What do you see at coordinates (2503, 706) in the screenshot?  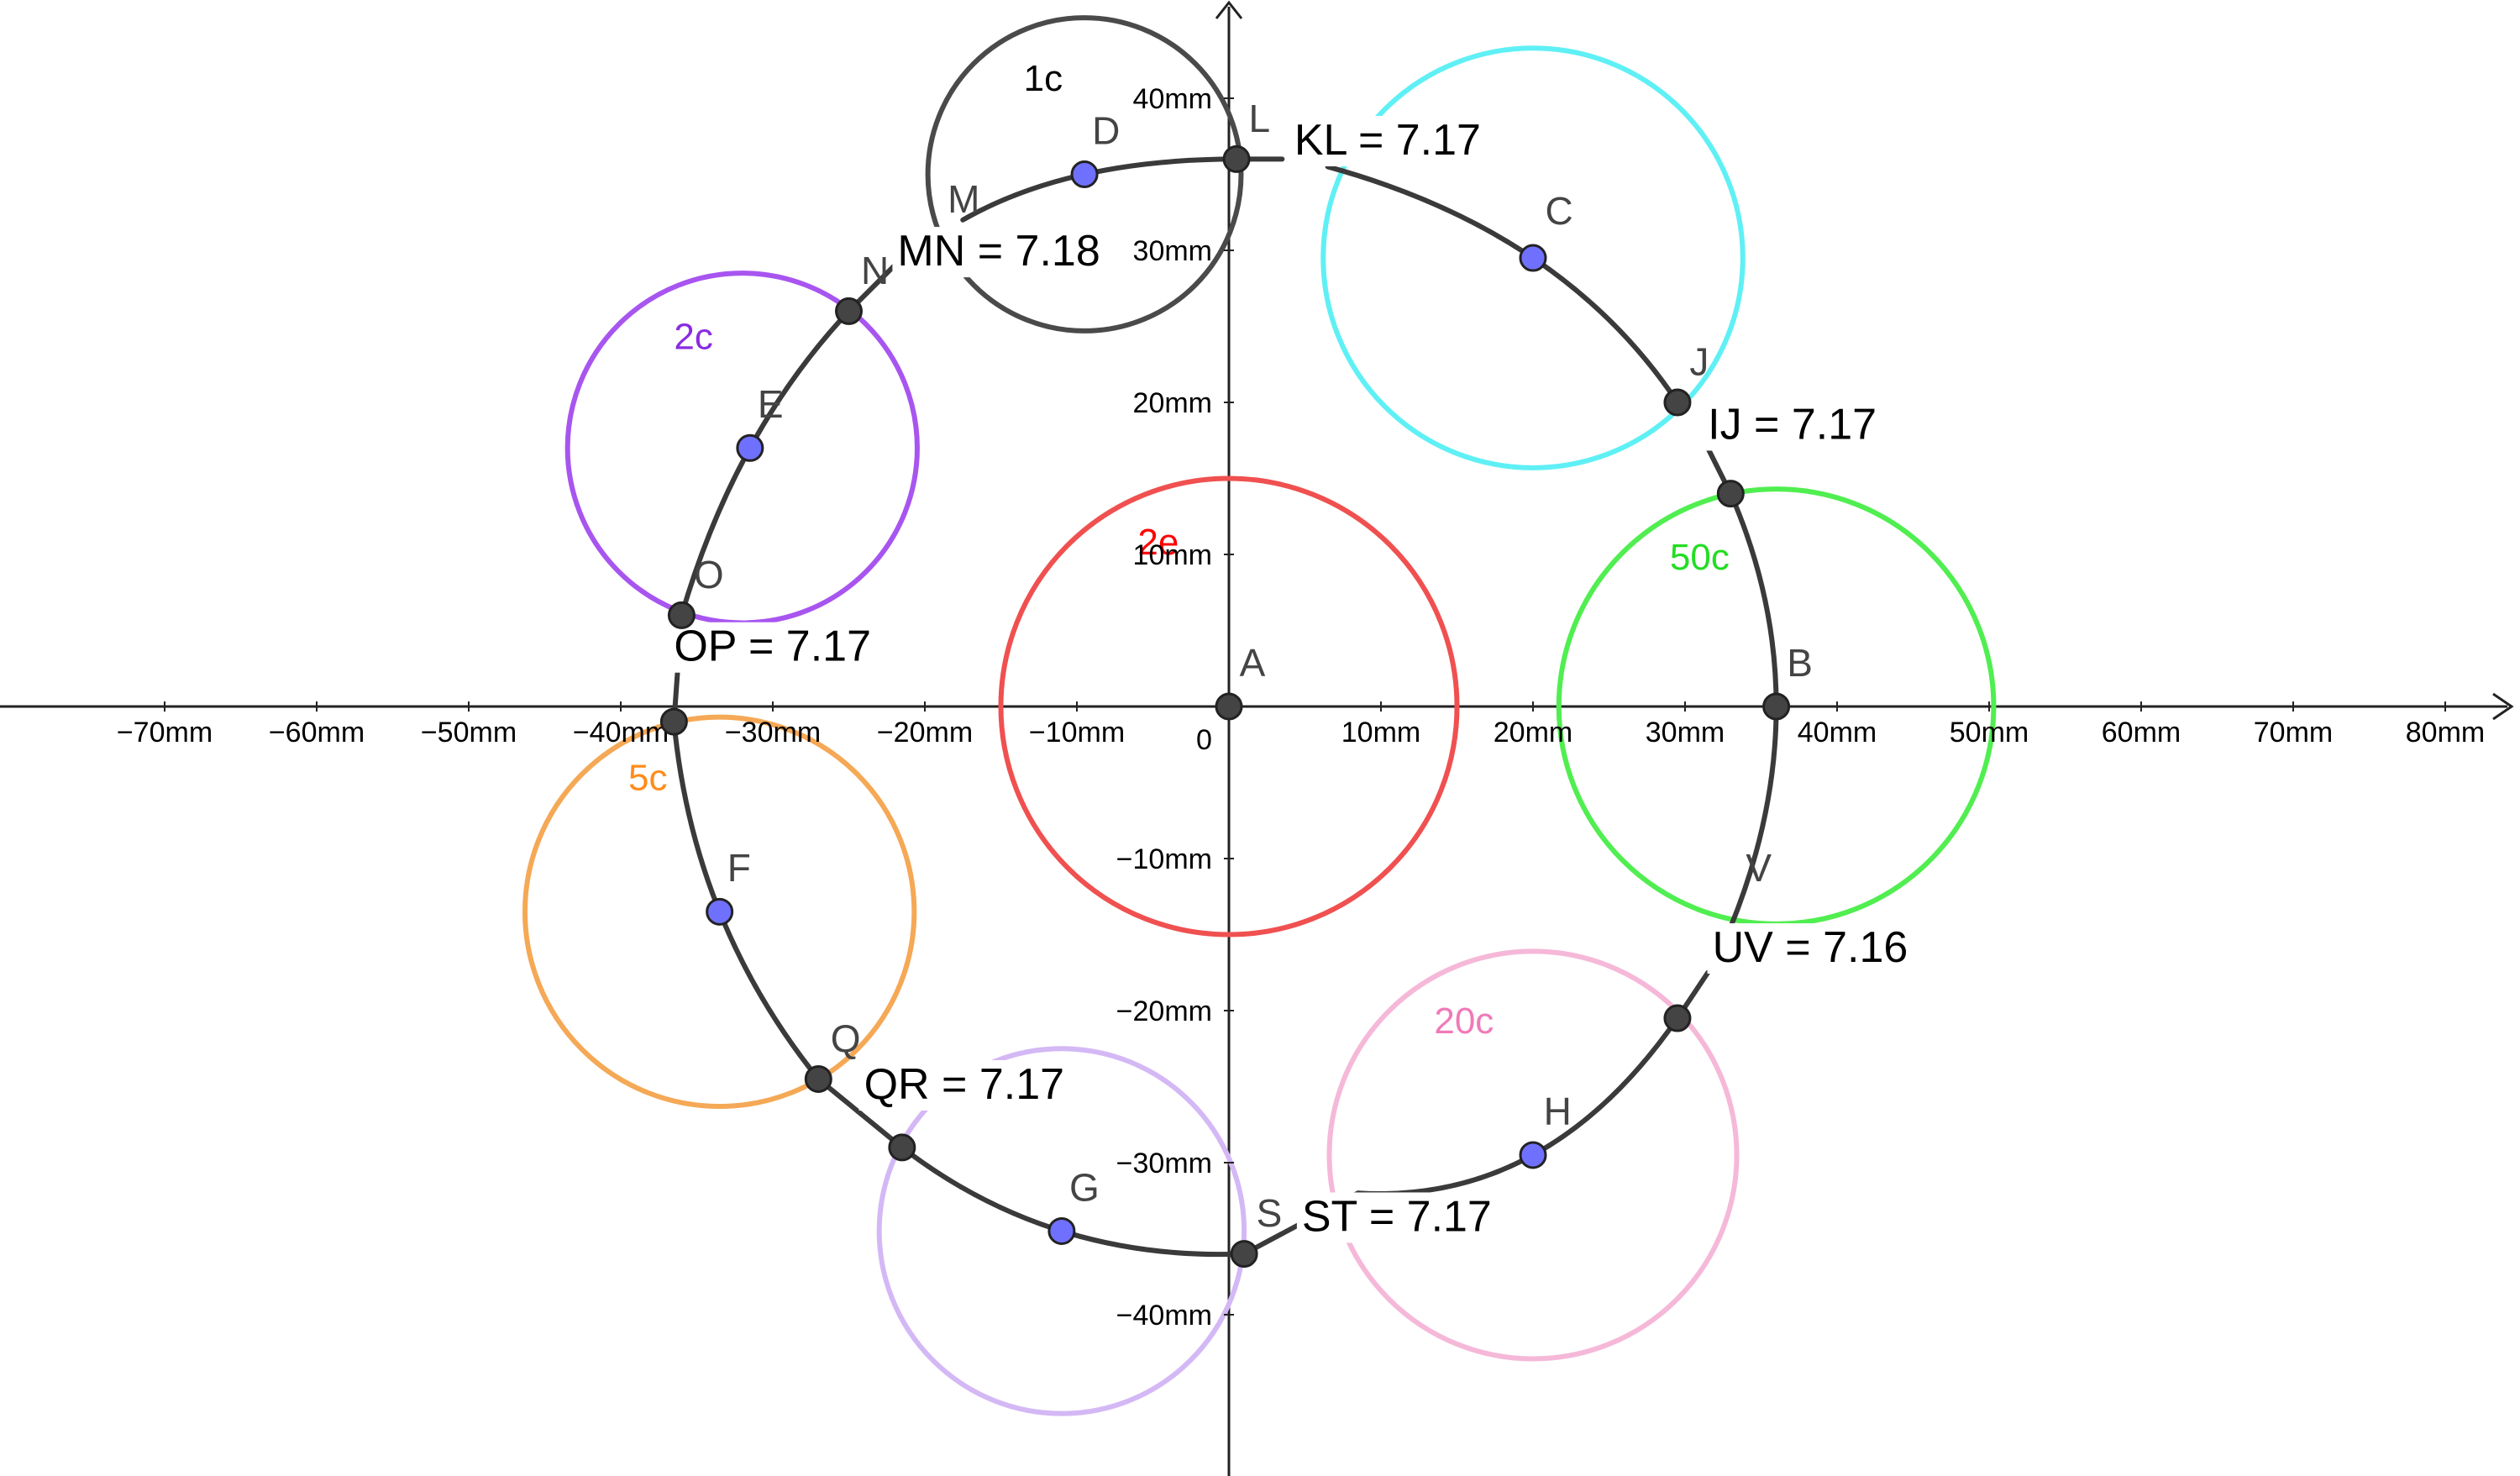 I see `x-axis-arrow-icon` at bounding box center [2503, 706].